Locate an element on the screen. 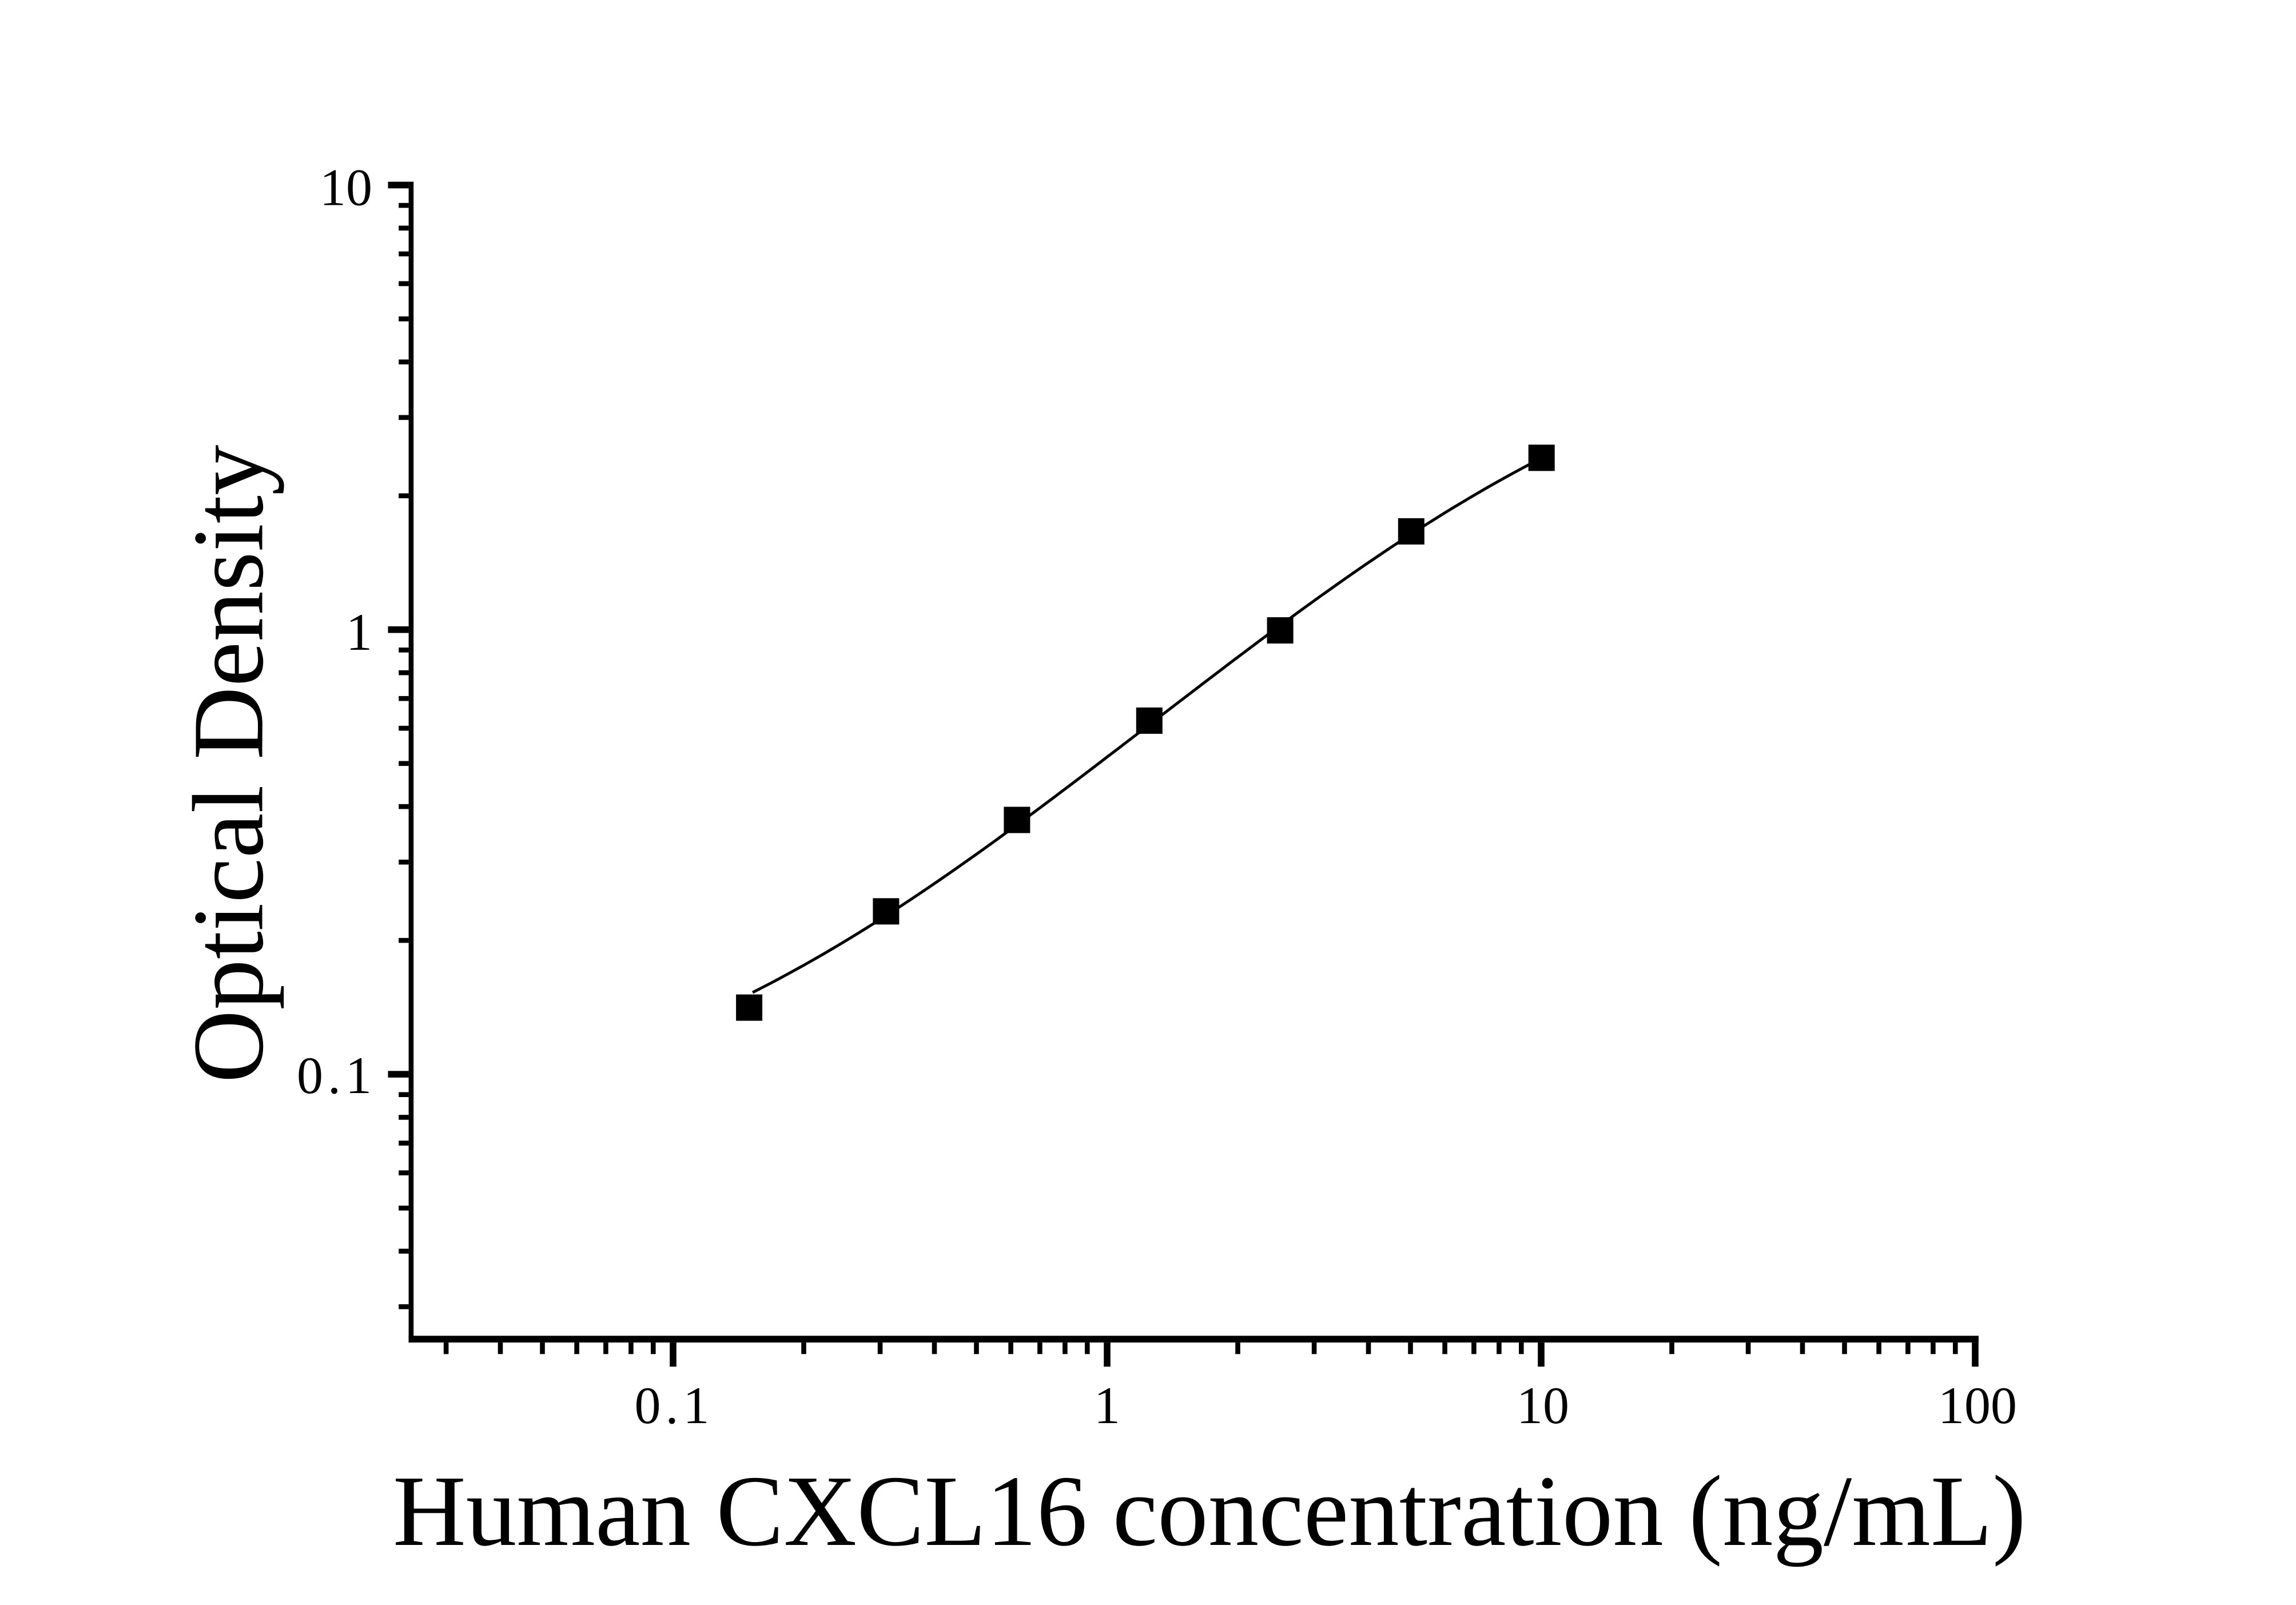  svg-text:Human CXCL16 concentration (ng: Human CXCL16 concentration (ng/mL) is located at coordinates (1209, 1511).